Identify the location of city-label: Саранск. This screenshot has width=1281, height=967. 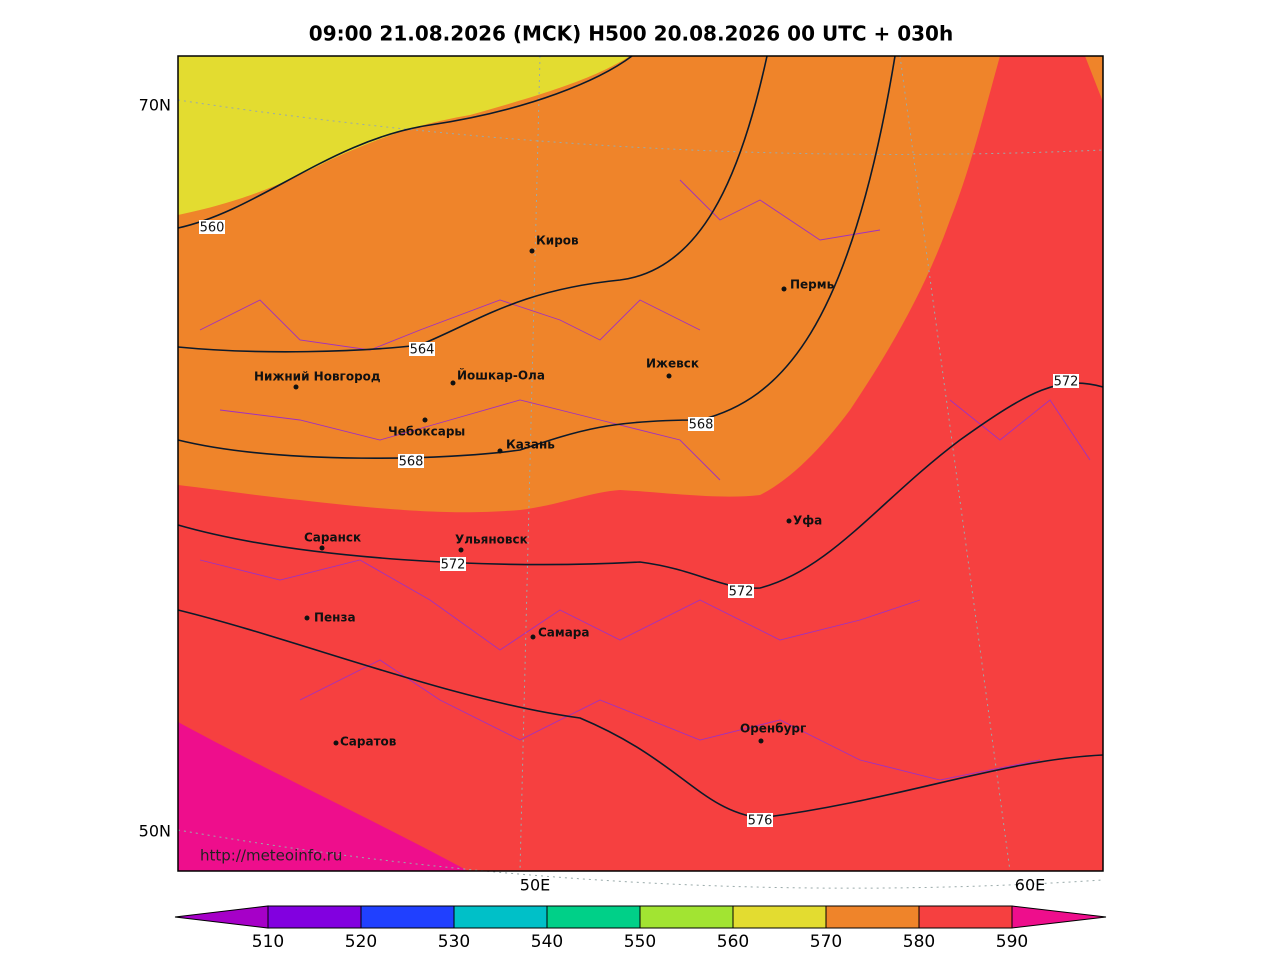
(332, 538).